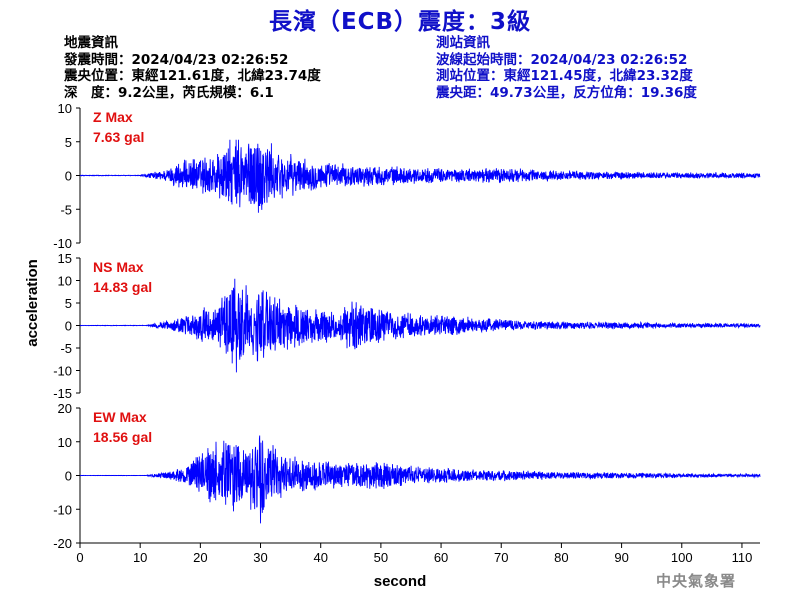  Describe the element at coordinates (122, 287) in the screenshot. I see `max-value-ns: 14.83 gal` at that location.